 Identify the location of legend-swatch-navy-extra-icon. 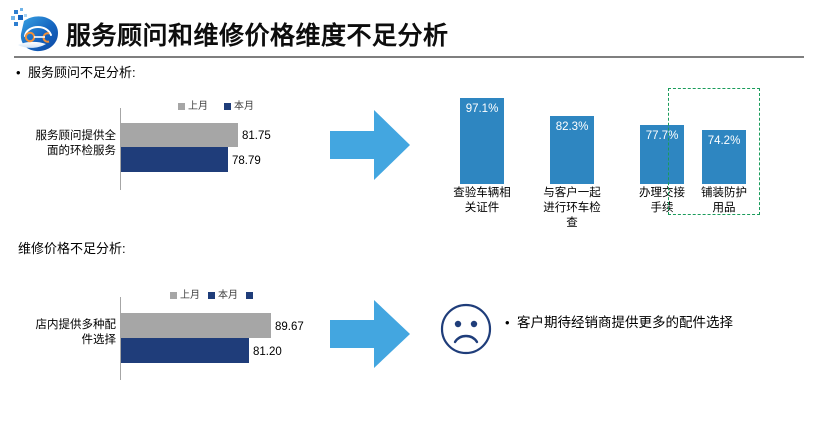
(249, 295).